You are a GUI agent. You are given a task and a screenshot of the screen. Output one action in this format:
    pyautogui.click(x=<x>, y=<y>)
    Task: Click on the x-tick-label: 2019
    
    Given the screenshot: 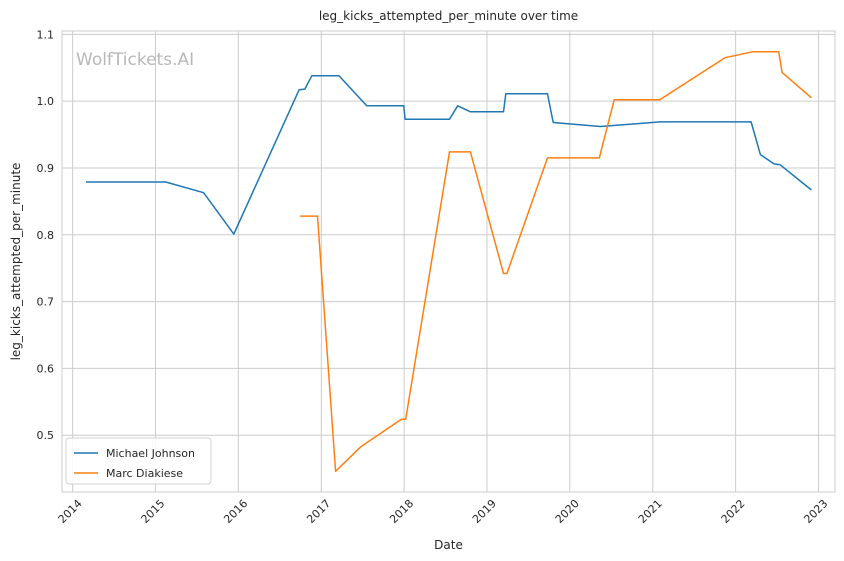 What is the action you would take?
    pyautogui.click(x=484, y=511)
    